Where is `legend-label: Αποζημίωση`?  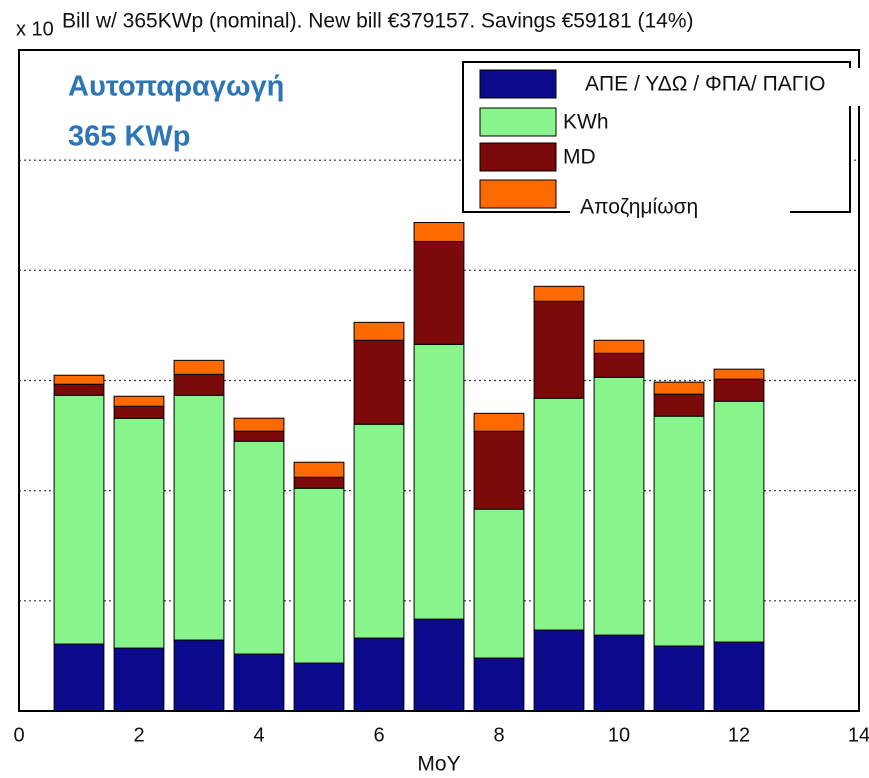
legend-label: Αποζημίωση is located at coordinates (639, 207).